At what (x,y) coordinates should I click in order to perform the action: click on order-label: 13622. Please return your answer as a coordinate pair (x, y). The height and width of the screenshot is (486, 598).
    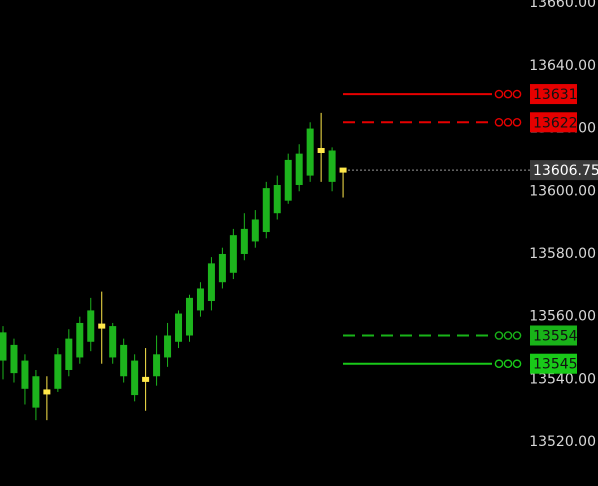
    Looking at the image, I should click on (555, 123).